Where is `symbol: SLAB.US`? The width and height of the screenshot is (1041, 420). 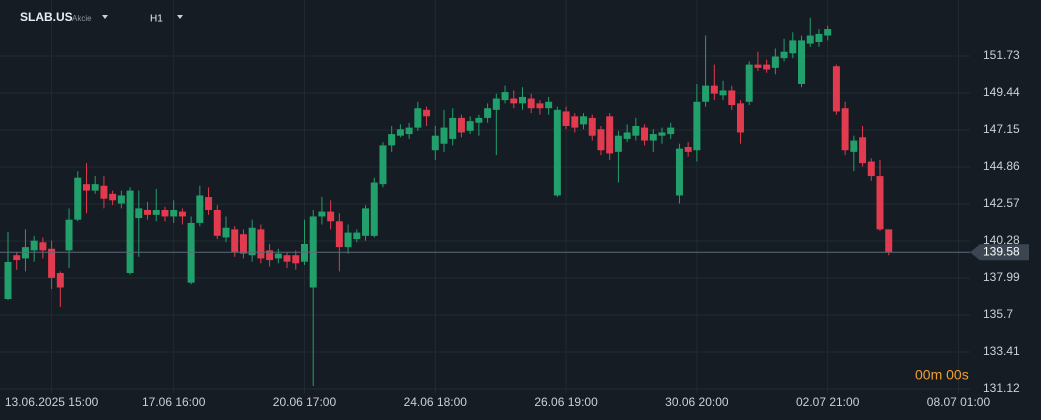
symbol: SLAB.US is located at coordinates (46, 17).